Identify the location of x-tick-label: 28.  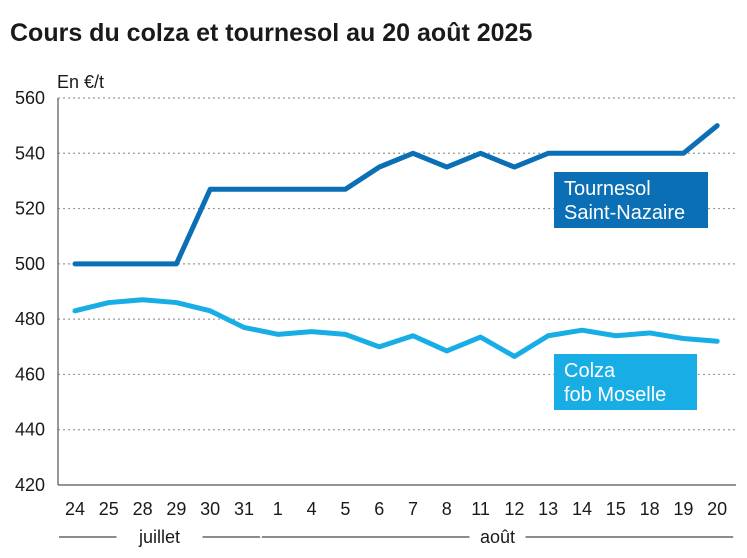
(143, 509).